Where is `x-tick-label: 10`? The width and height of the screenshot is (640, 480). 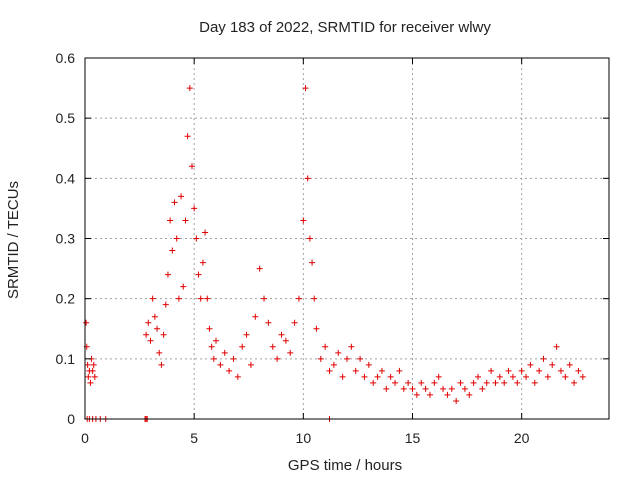
x-tick-label: 10 is located at coordinates (304, 438).